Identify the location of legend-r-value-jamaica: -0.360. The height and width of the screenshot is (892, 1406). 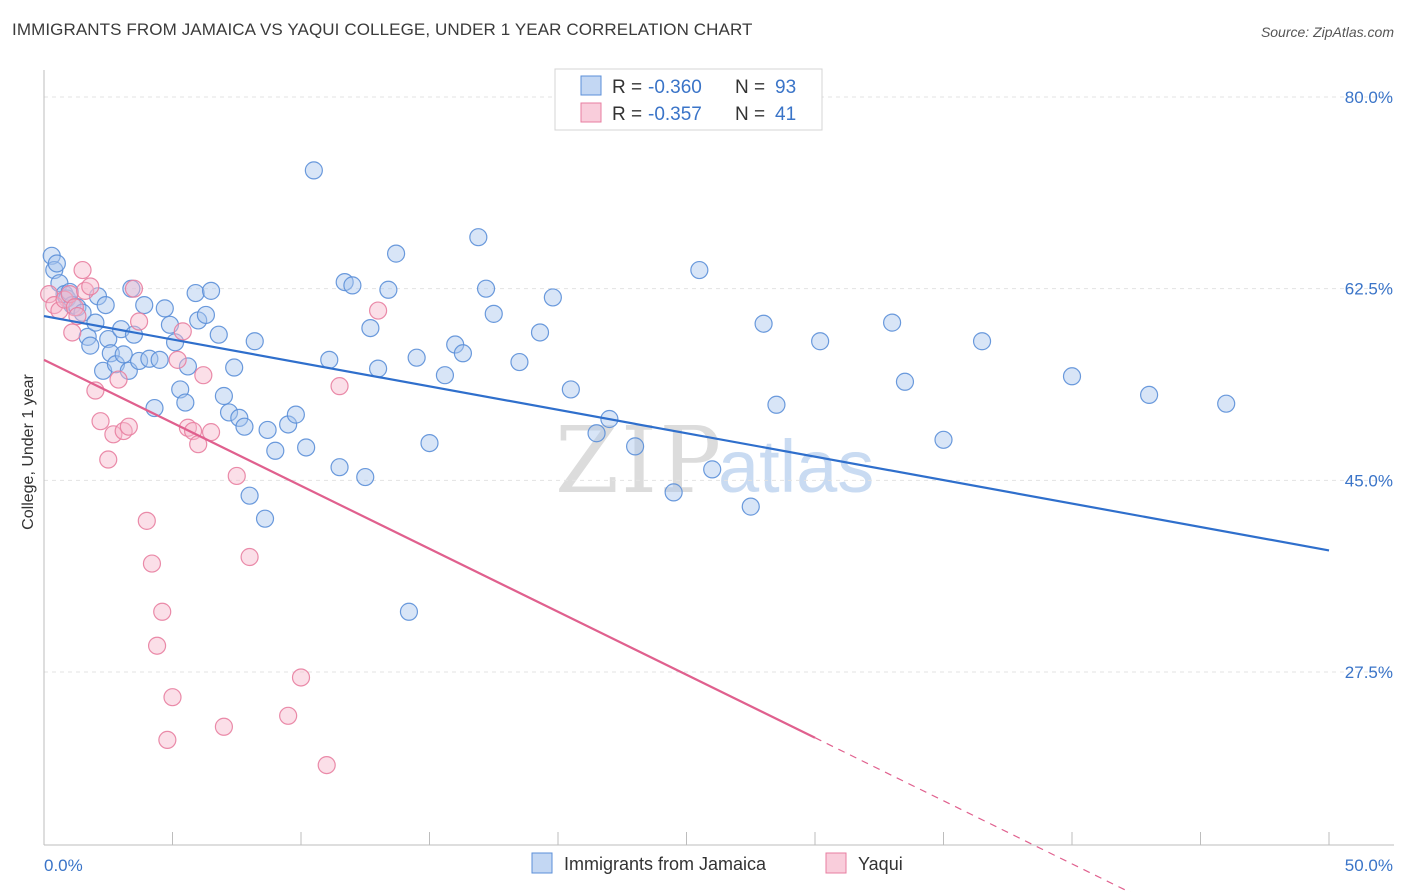
(675, 87).